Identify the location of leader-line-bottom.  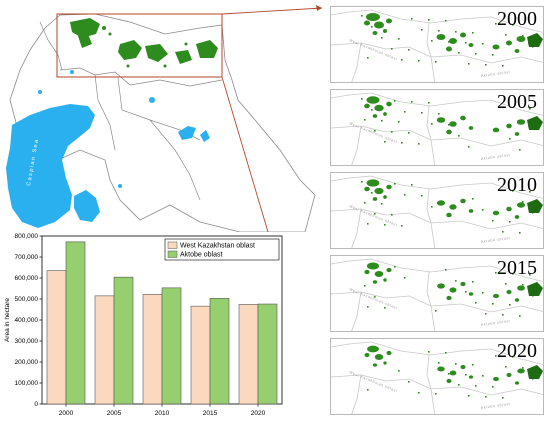
(272, 245).